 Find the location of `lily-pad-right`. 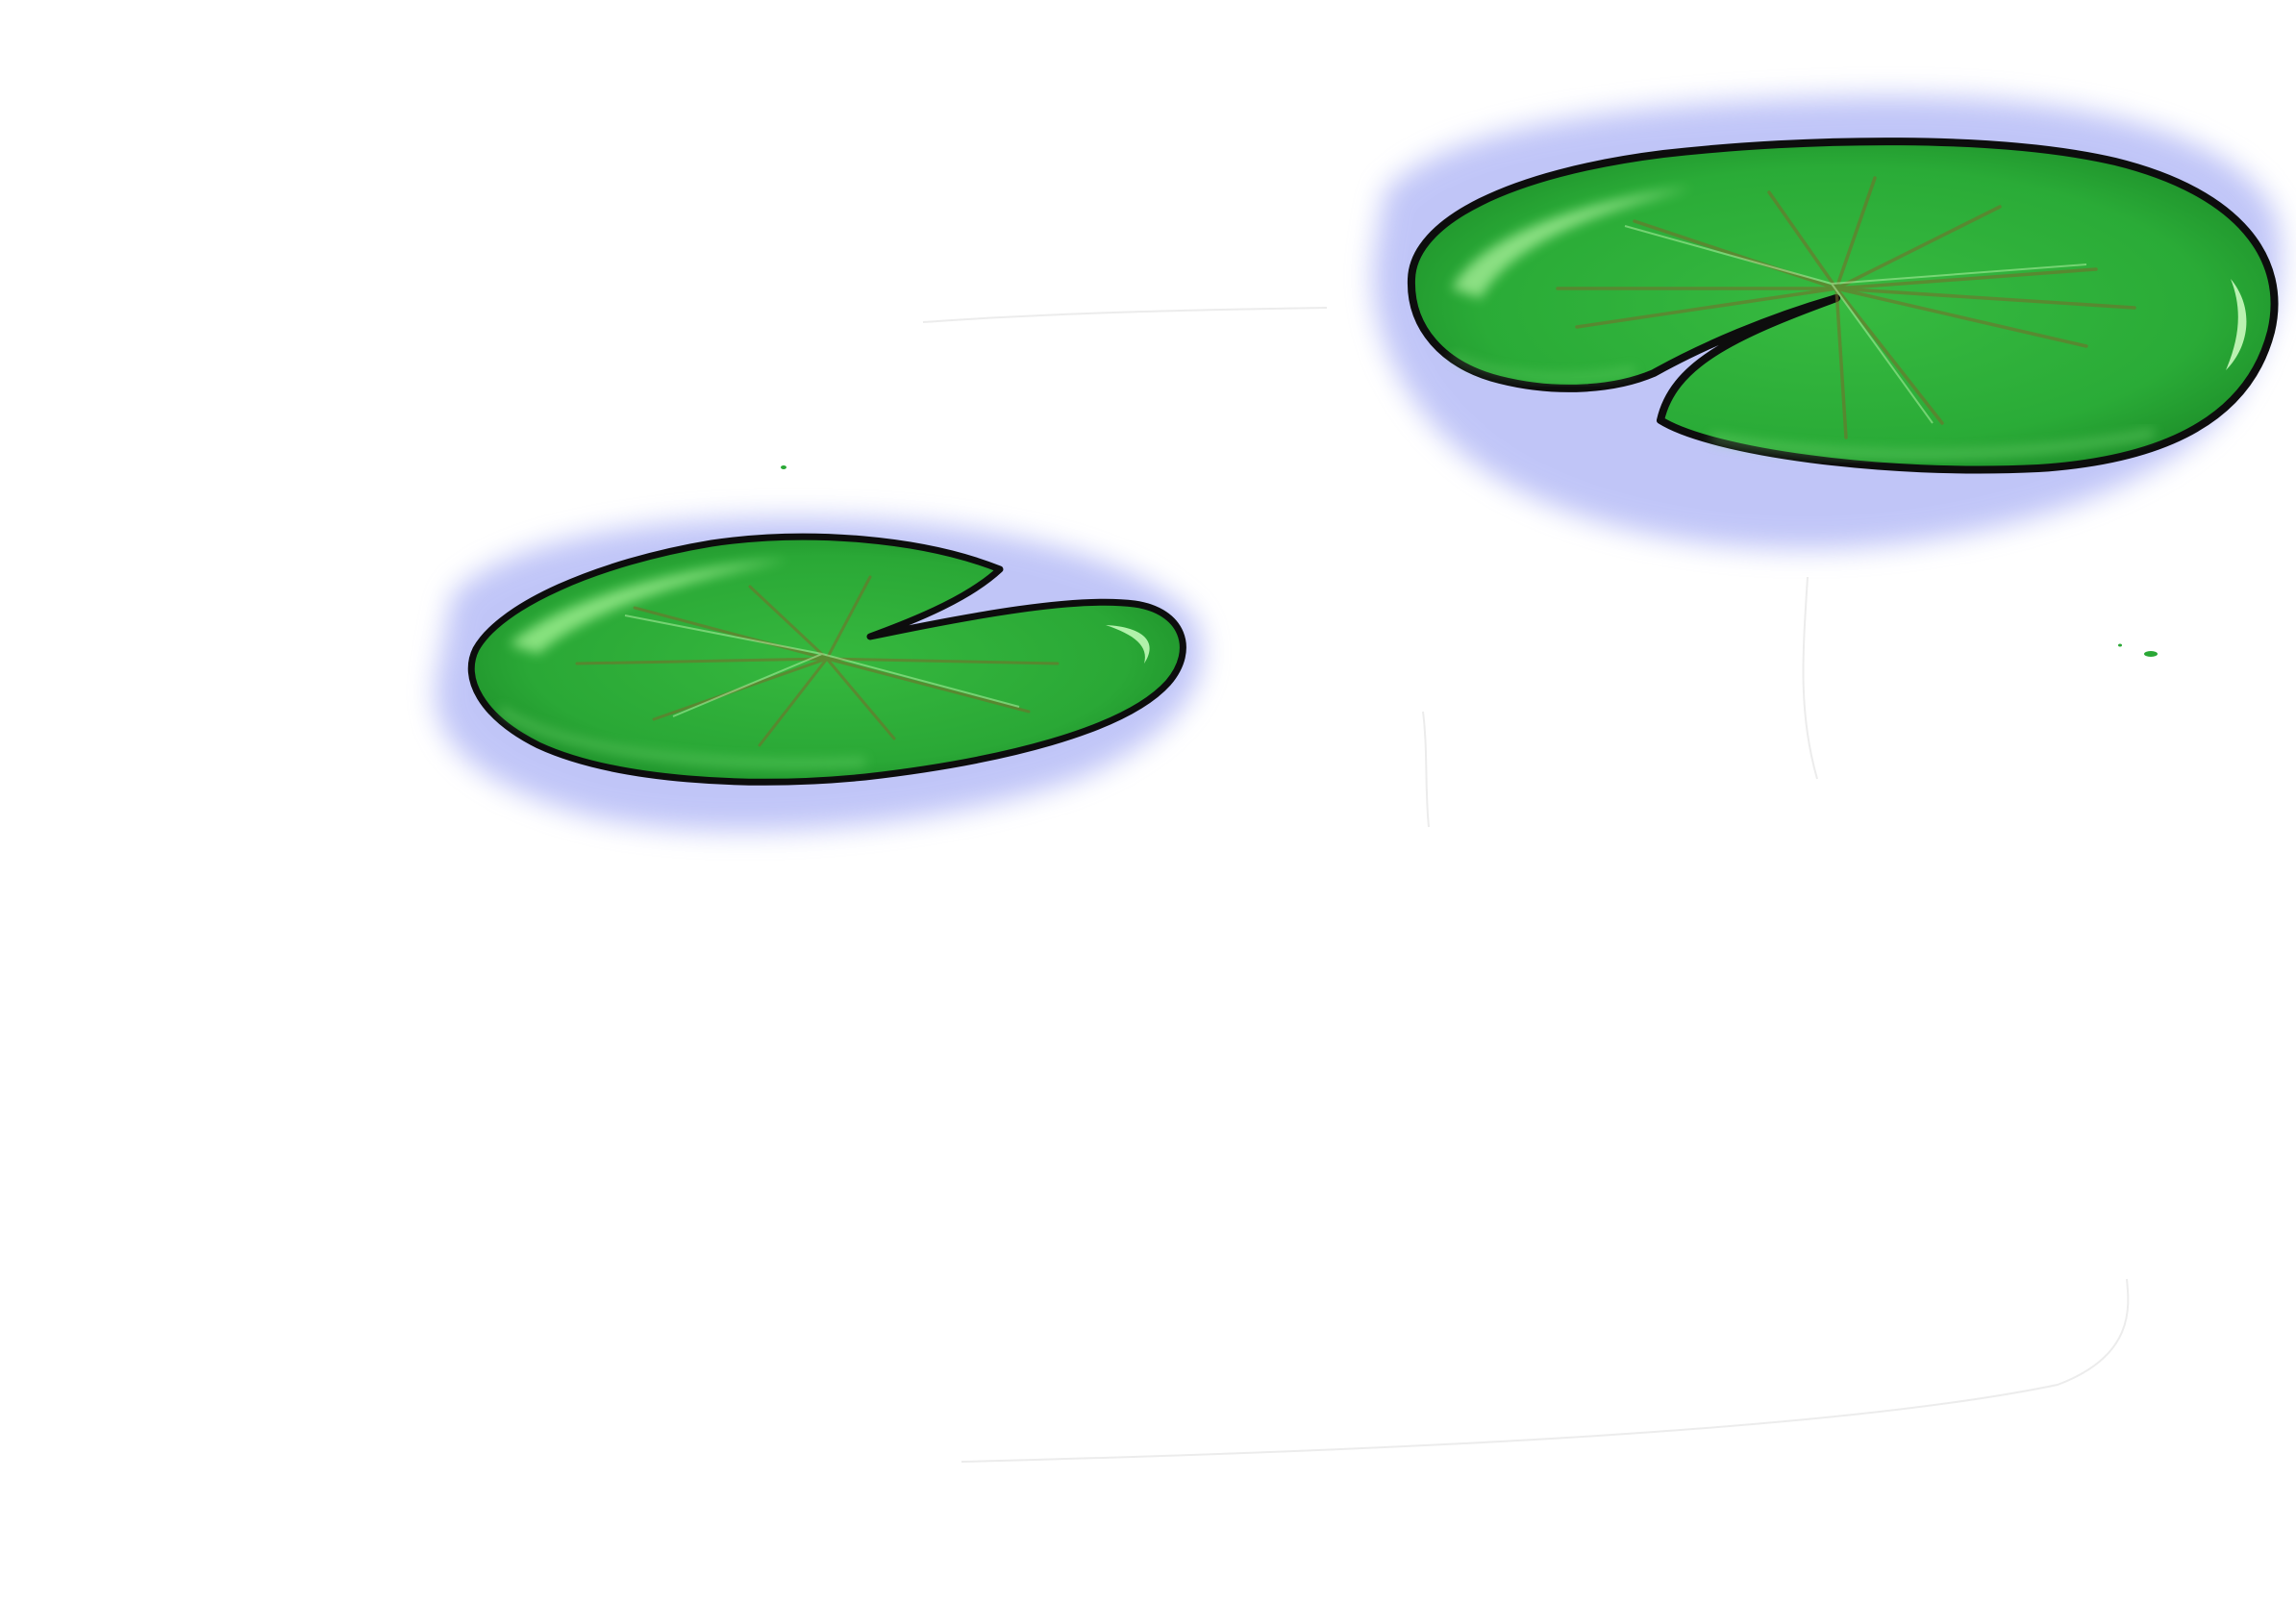

lily-pad-right is located at coordinates (1827, 322).